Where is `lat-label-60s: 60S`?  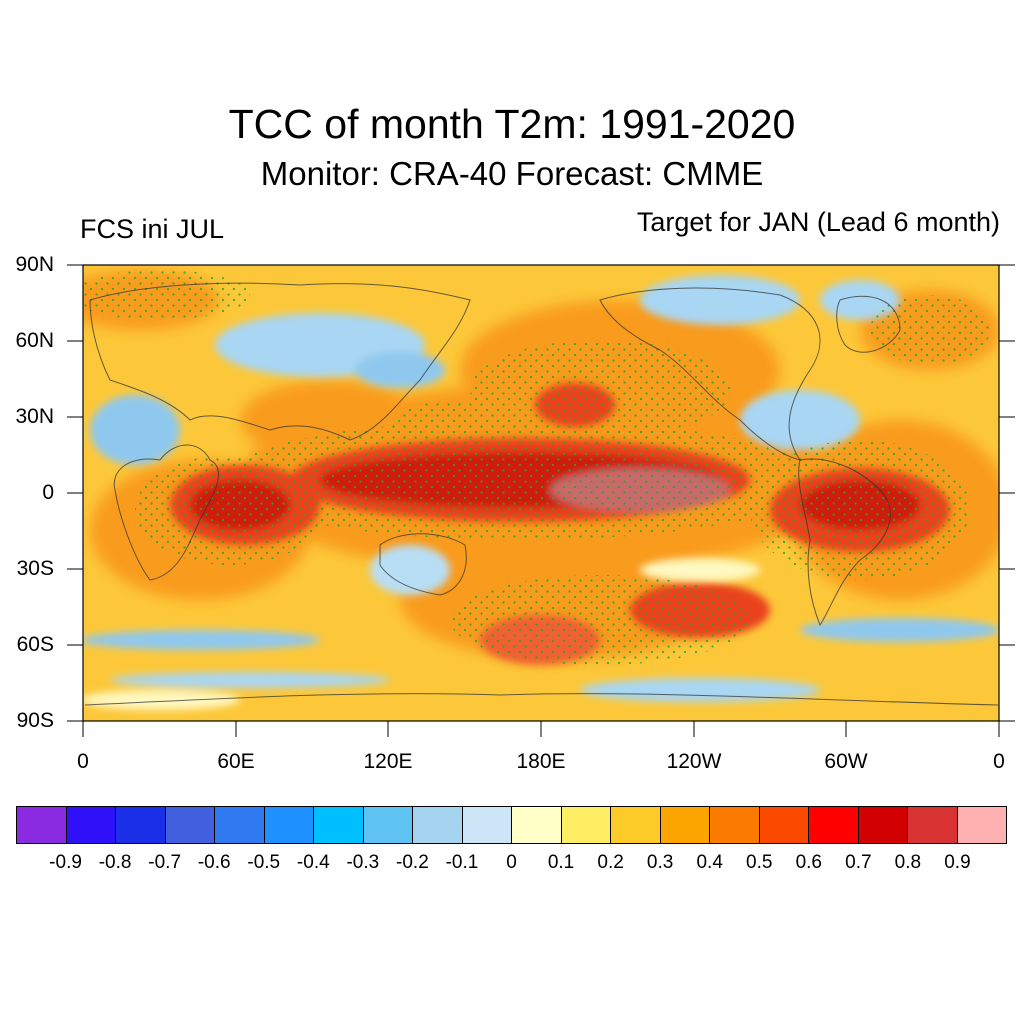 lat-label-60s: 60S is located at coordinates (35, 644).